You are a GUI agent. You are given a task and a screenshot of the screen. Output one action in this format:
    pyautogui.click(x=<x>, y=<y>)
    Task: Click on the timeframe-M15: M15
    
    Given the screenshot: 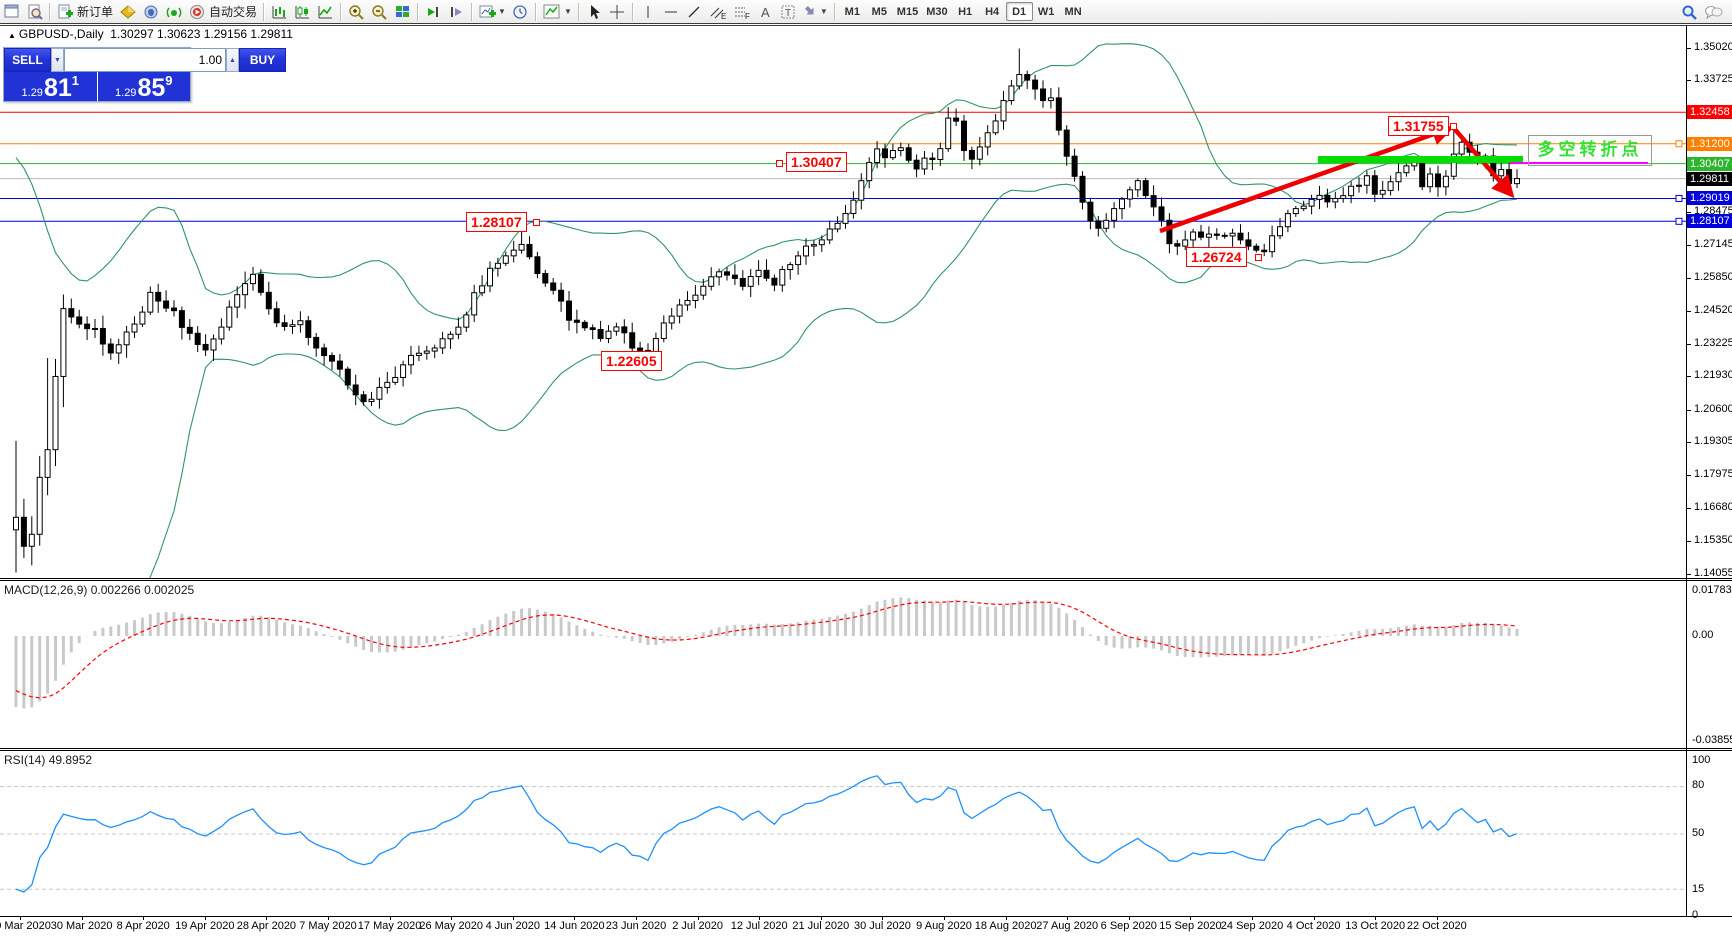 What is the action you would take?
    pyautogui.click(x=907, y=11)
    